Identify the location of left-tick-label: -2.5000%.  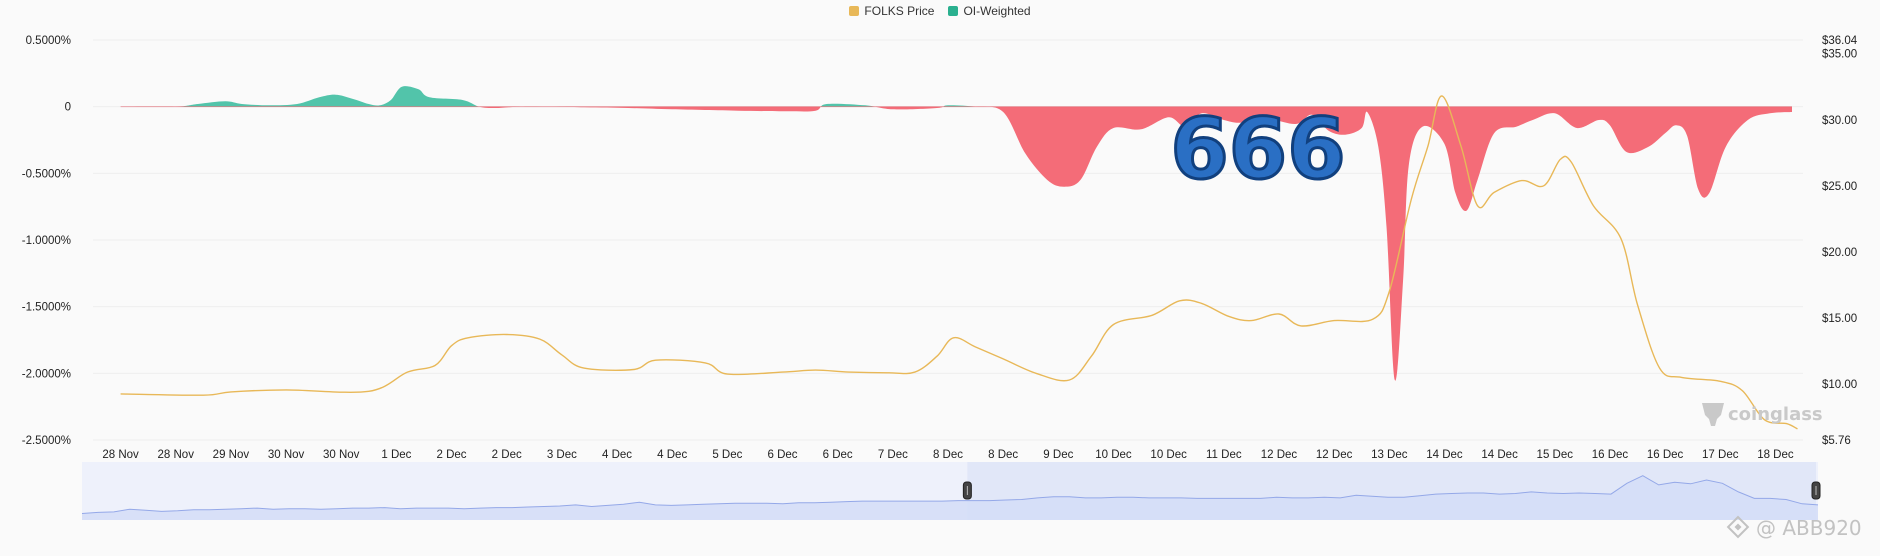
(46, 441).